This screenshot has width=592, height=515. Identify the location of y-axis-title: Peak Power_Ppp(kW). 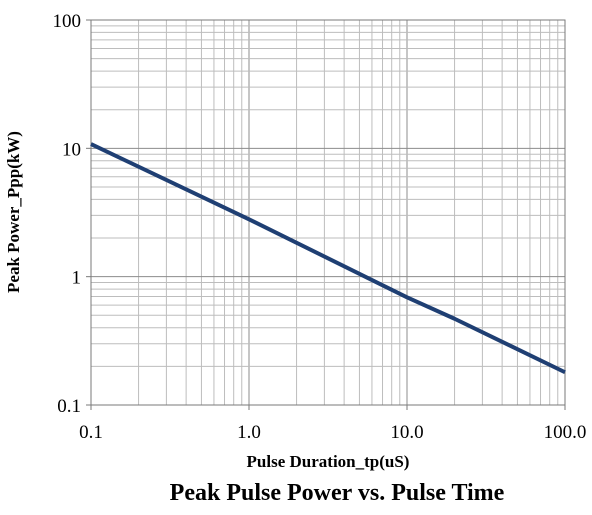
(13, 212).